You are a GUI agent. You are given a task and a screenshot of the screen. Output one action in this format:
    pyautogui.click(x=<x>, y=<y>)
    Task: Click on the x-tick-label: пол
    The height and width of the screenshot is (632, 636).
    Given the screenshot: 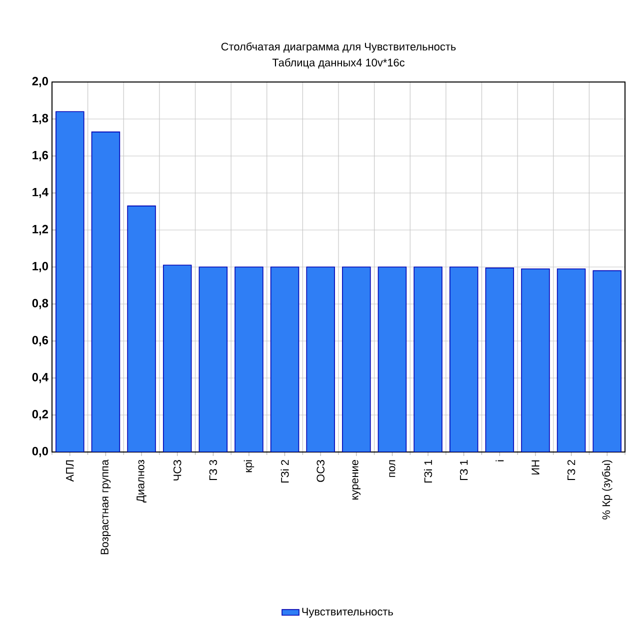 What is the action you would take?
    pyautogui.click(x=392, y=468)
    